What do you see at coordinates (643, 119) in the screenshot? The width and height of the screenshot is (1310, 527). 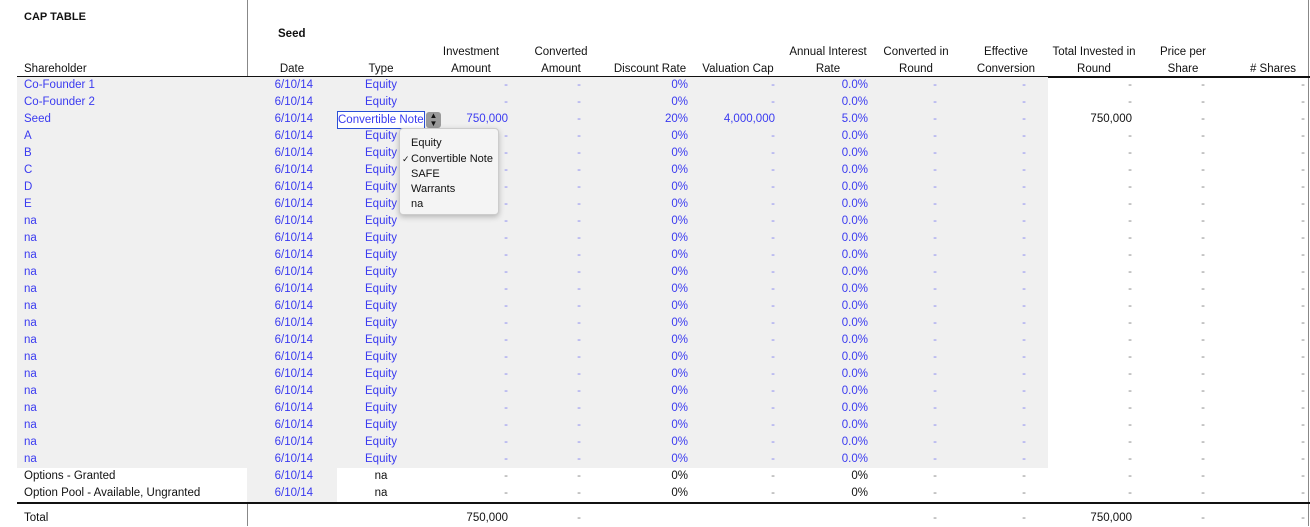 I see `cell-discount: 20%` at bounding box center [643, 119].